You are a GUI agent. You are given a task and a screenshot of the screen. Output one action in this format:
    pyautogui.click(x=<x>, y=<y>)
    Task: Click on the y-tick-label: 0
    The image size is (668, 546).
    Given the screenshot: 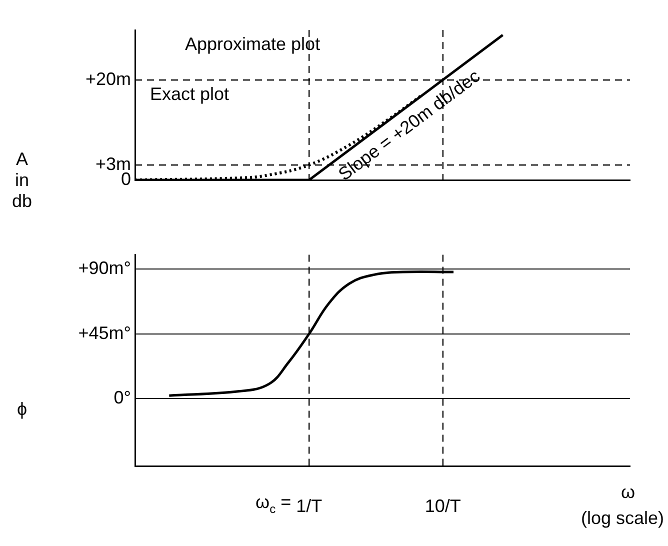 What is the action you would take?
    pyautogui.click(x=125, y=178)
    